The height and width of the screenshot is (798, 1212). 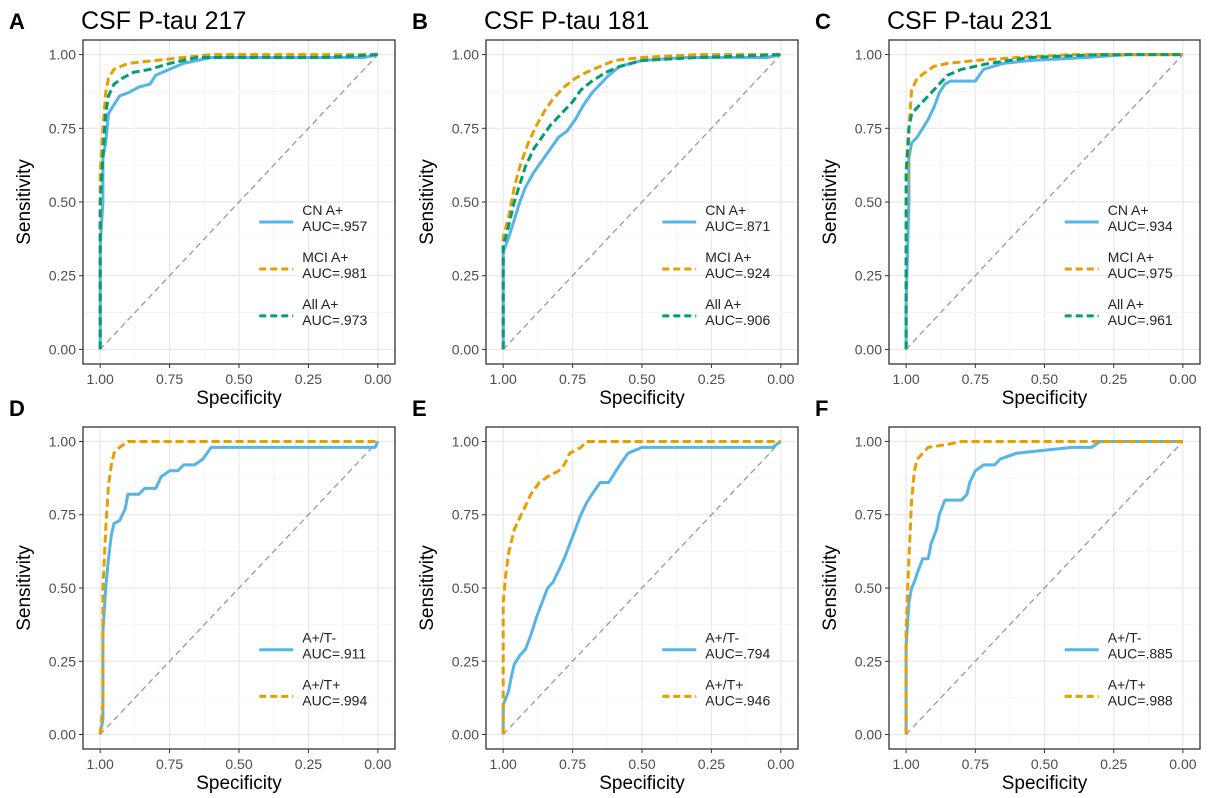 I want to click on legend-auc: AUC=.906, so click(x=737, y=320).